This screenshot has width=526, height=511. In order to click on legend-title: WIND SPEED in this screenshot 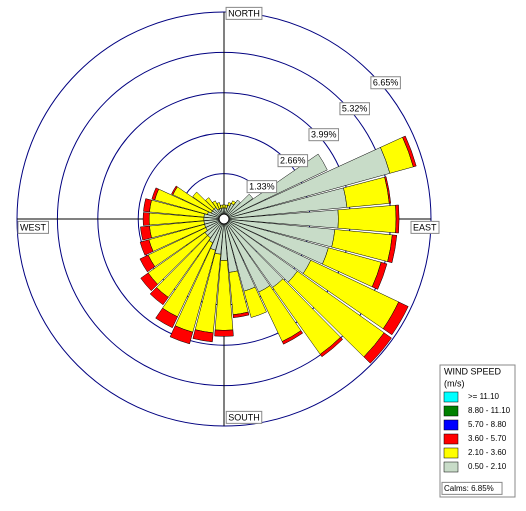, I will do `click(473, 371)`.